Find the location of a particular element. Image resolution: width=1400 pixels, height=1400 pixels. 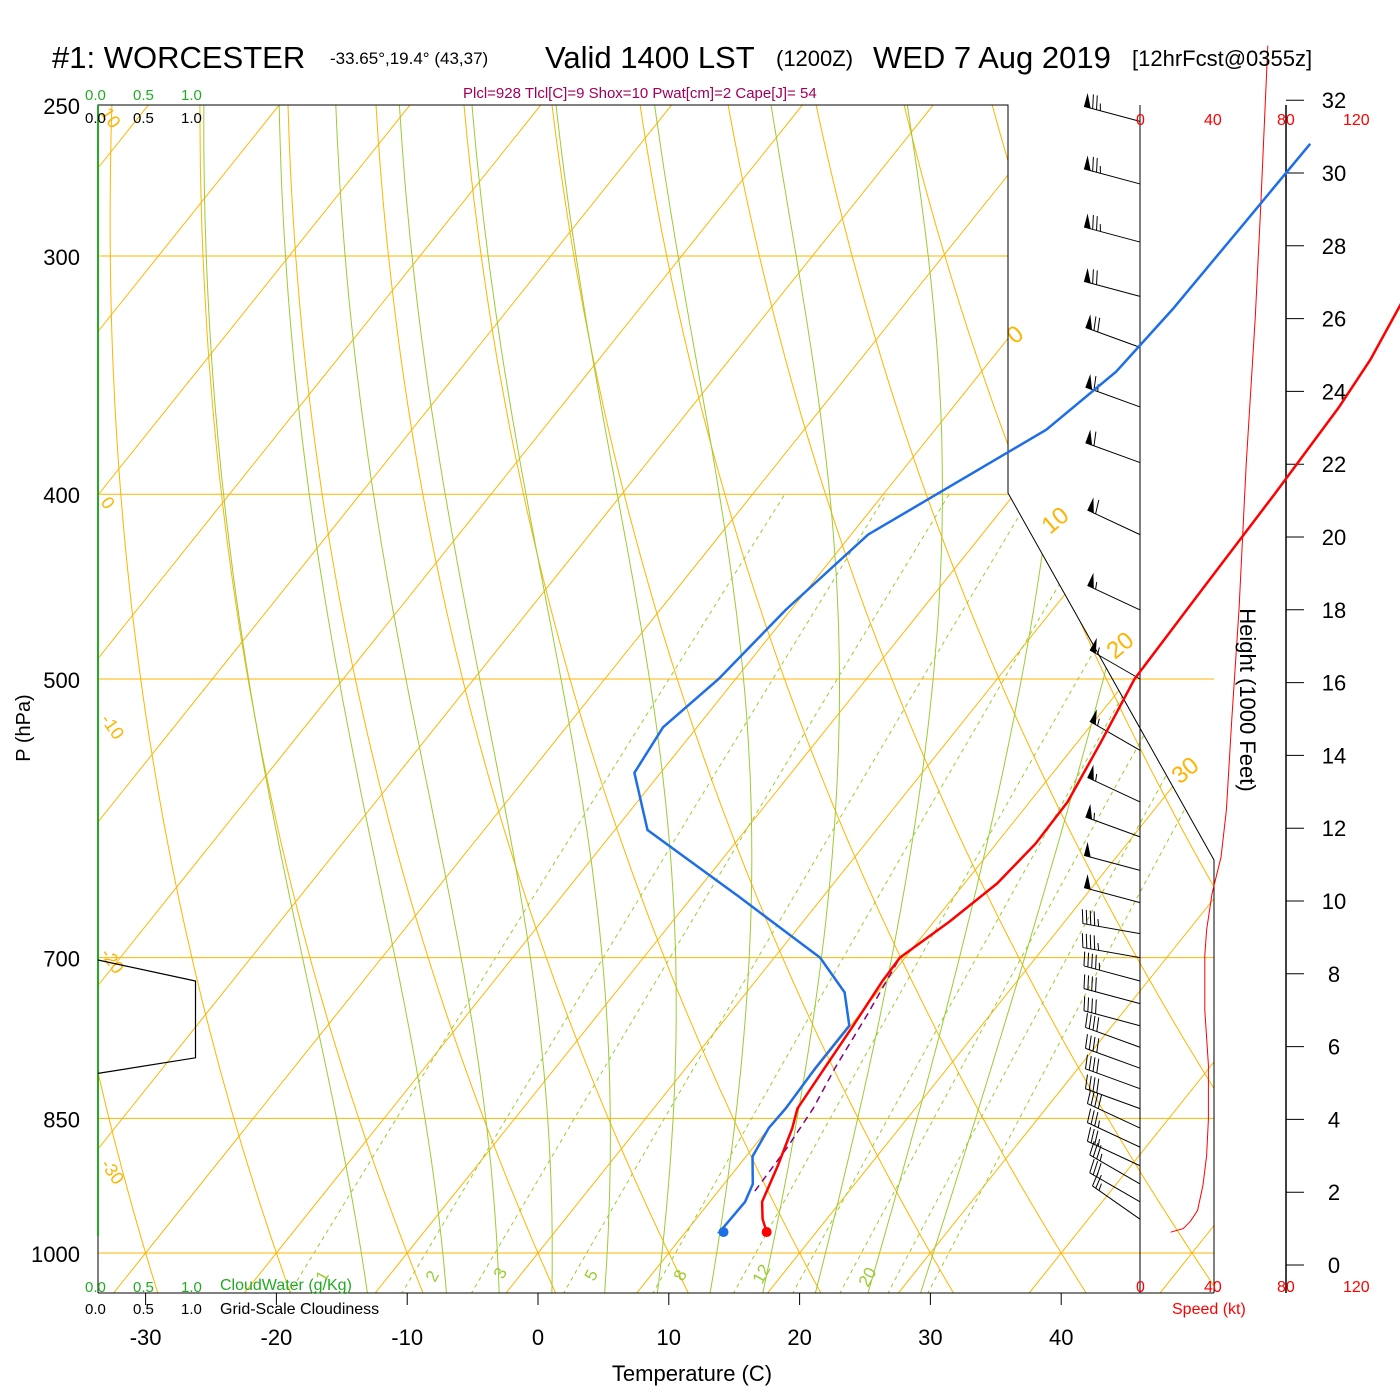

height-axis-title: Height (1000 Feet) is located at coordinates (1247, 699).